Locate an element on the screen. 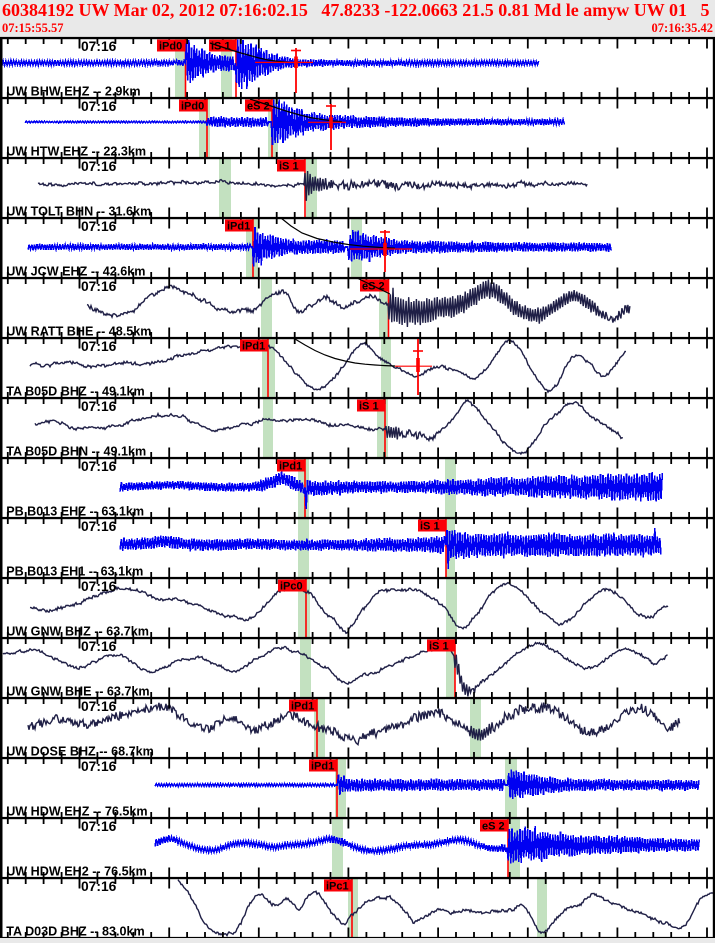 The height and width of the screenshot is (943, 715). svg-text: 07:16:35.42 is located at coordinates (682, 28).